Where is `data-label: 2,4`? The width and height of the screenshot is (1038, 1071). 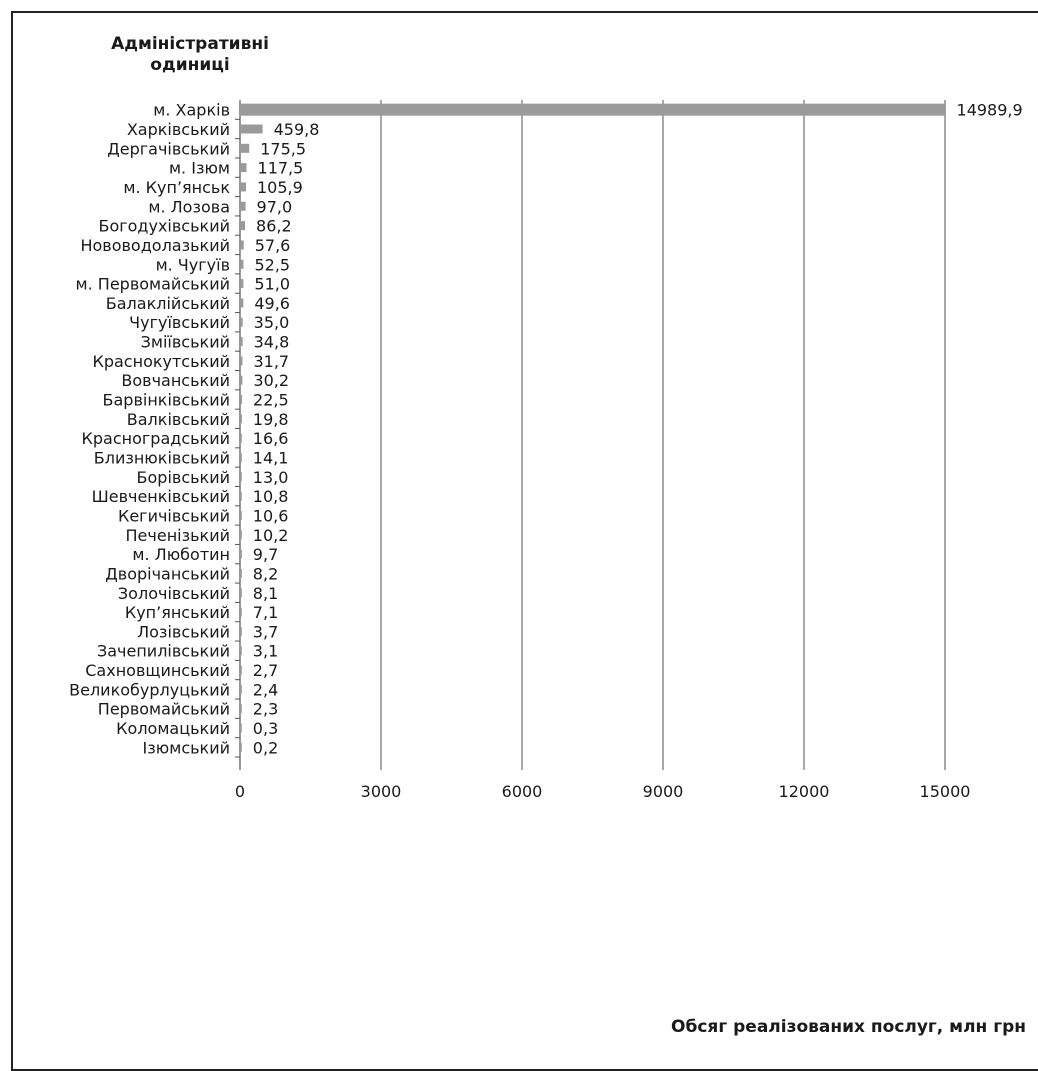
data-label: 2,4 is located at coordinates (265, 689).